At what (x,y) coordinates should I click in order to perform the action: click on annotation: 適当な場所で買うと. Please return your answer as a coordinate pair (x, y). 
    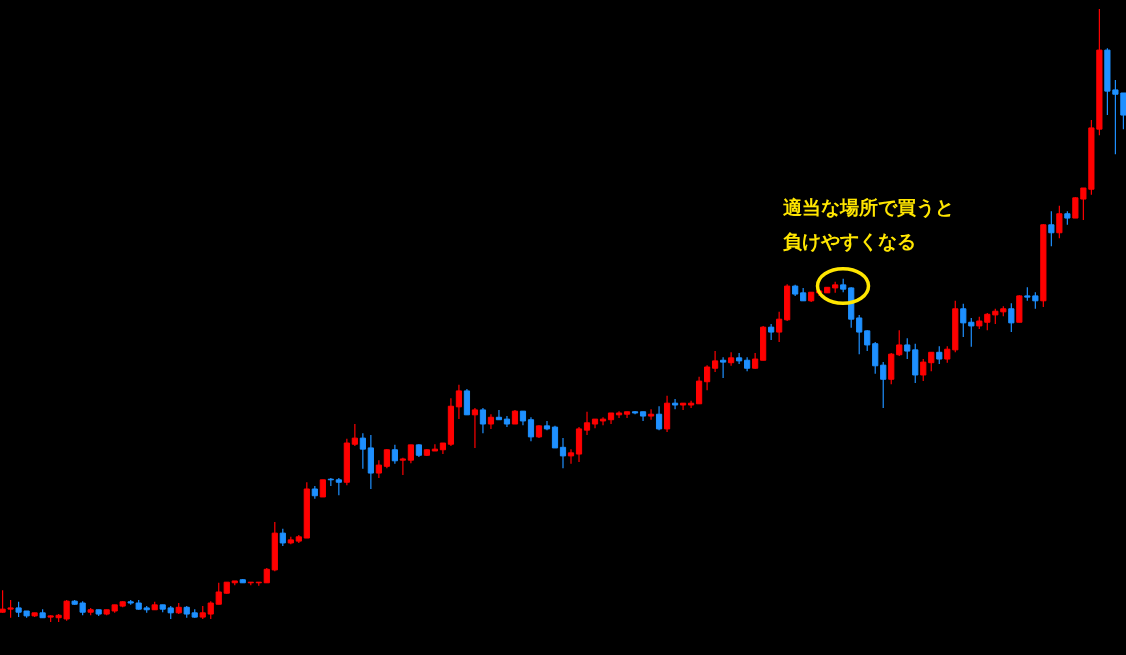
    Looking at the image, I should click on (868, 208).